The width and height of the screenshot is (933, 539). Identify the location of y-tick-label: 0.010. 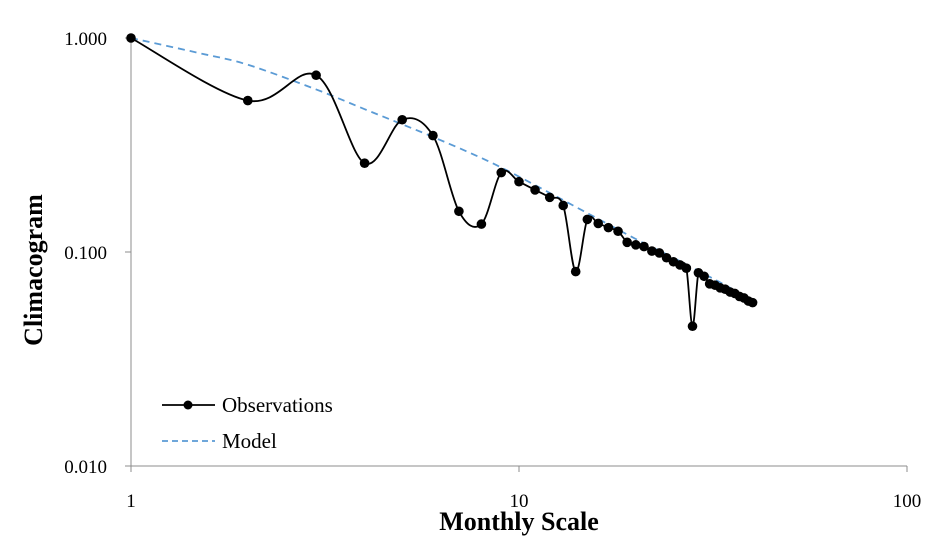
(85, 467).